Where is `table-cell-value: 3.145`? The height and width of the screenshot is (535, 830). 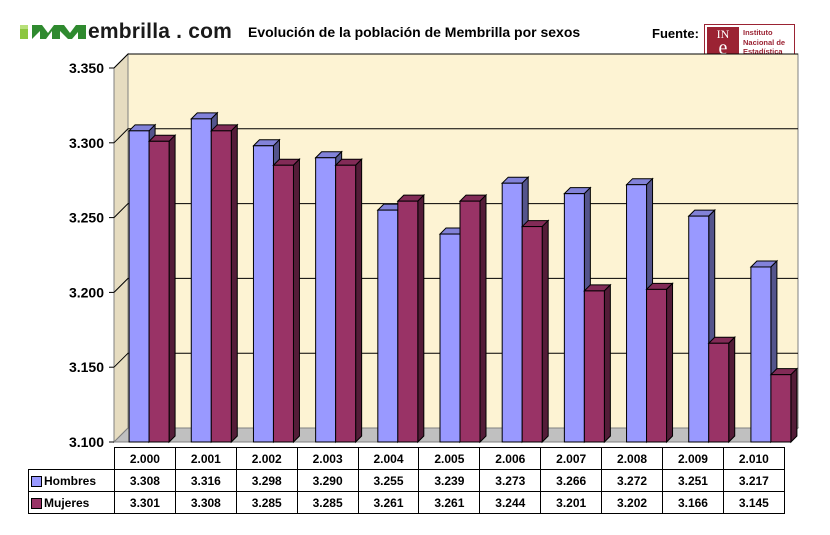 table-cell-value: 3.145 is located at coordinates (753, 502).